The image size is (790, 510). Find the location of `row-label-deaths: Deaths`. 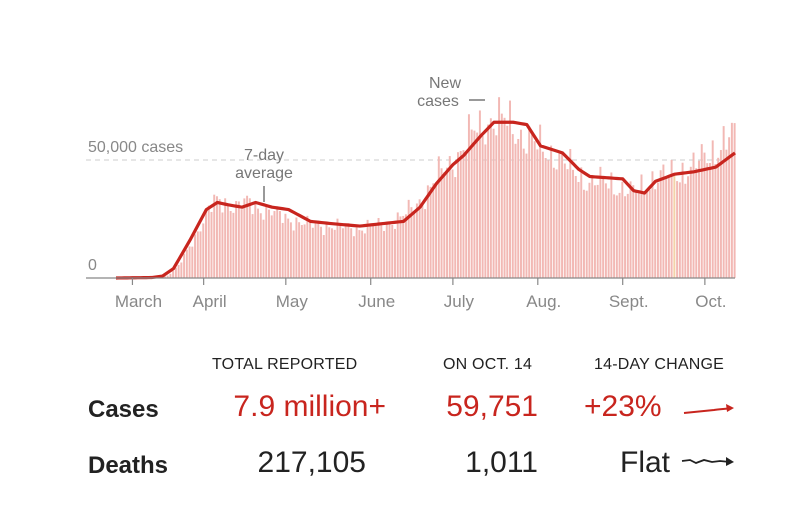

row-label-deaths: Deaths is located at coordinates (128, 465).